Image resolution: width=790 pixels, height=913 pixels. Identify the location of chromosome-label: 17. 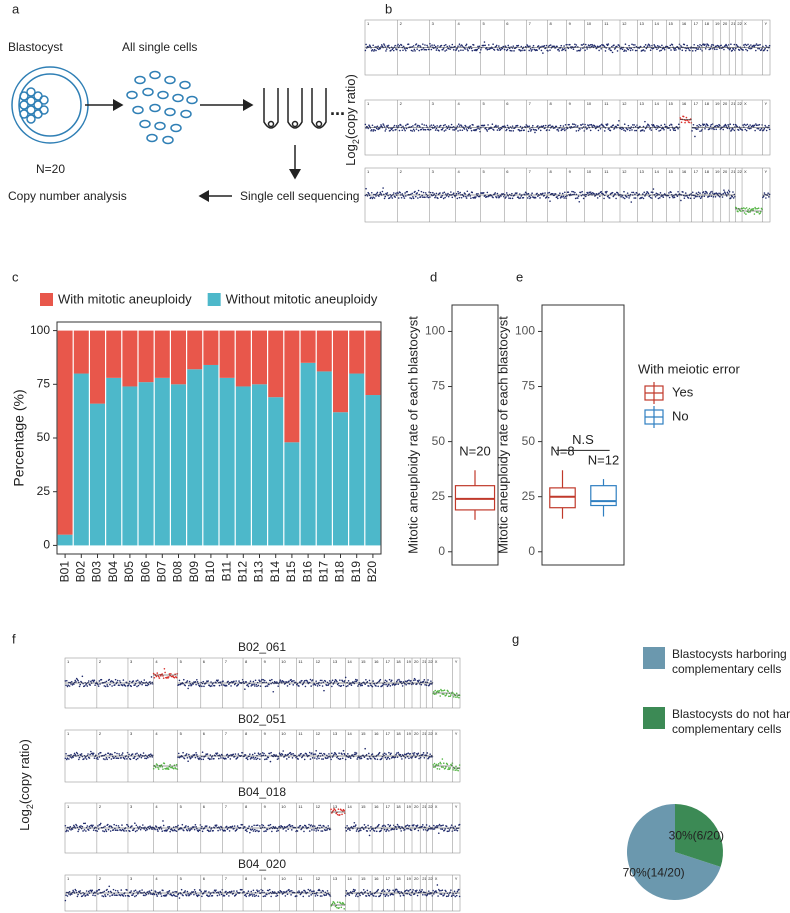
(696, 171).